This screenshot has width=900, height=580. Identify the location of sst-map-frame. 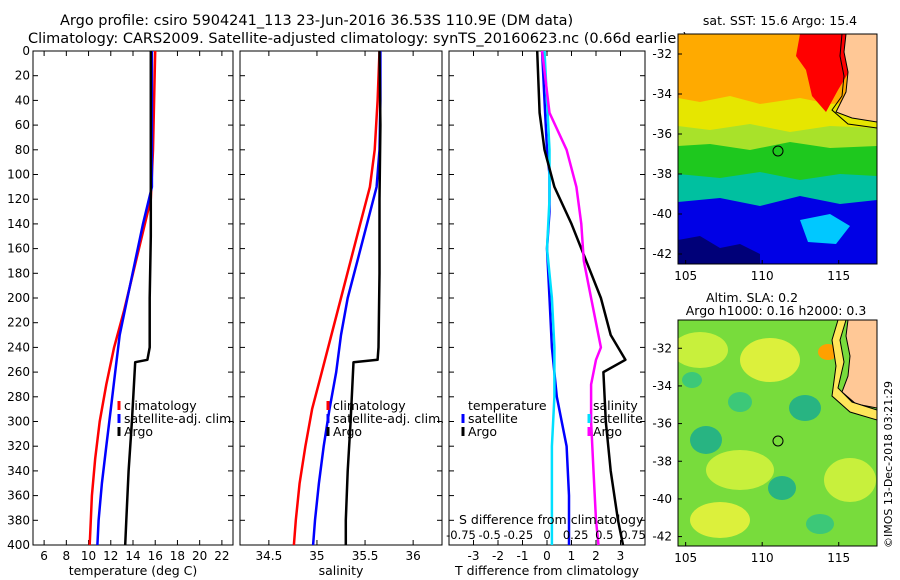
(777, 149).